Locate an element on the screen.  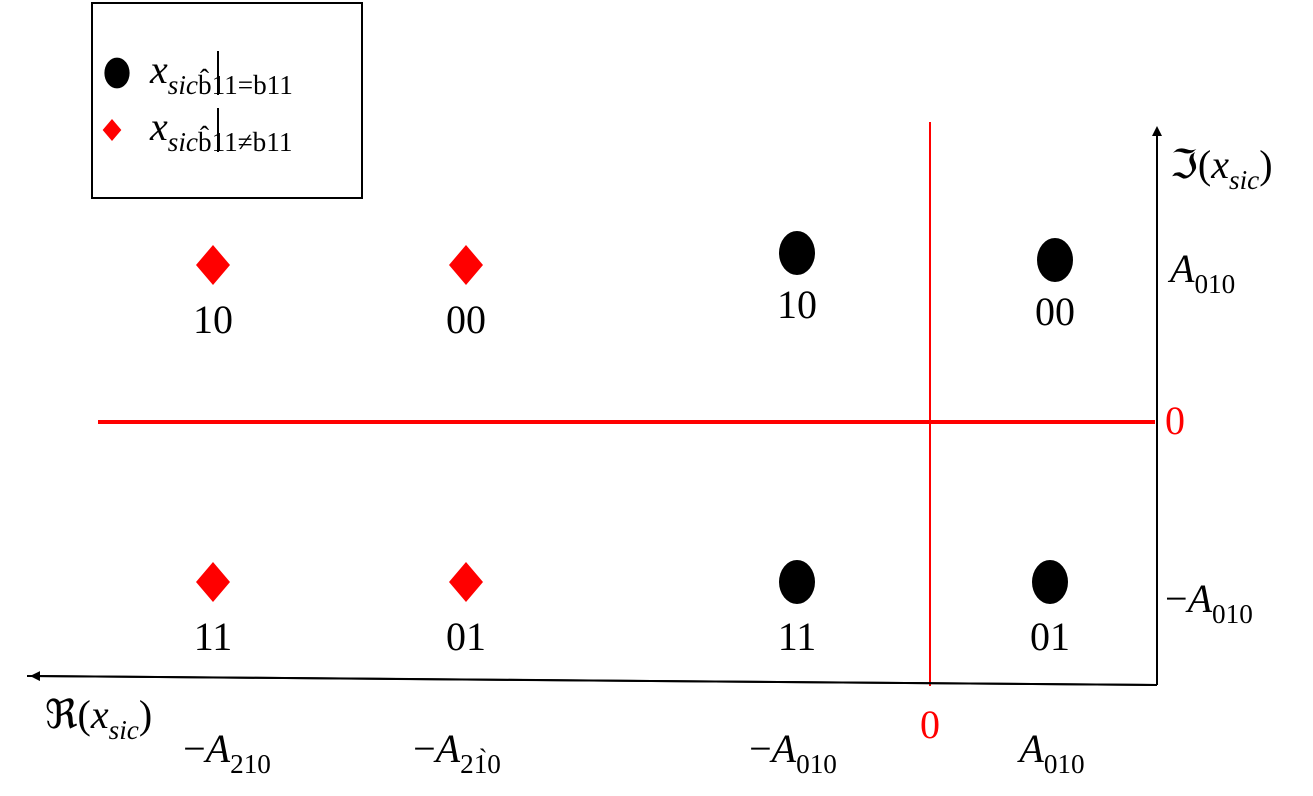
legend-box is located at coordinates (227, 100).